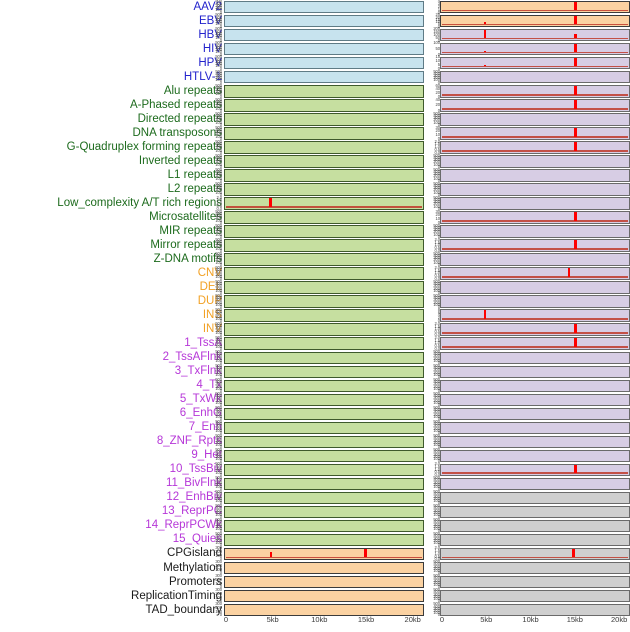  Describe the element at coordinates (220, 222) in the screenshot. I see `y-tick-label: 0` at that location.